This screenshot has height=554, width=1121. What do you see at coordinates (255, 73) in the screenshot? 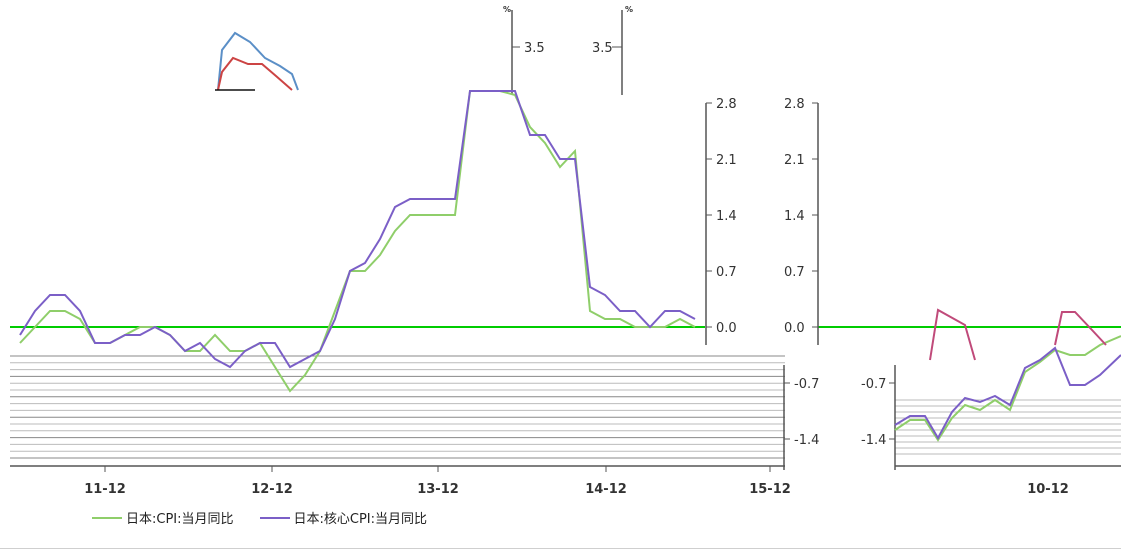
I see `fragment-line-red` at bounding box center [255, 73].